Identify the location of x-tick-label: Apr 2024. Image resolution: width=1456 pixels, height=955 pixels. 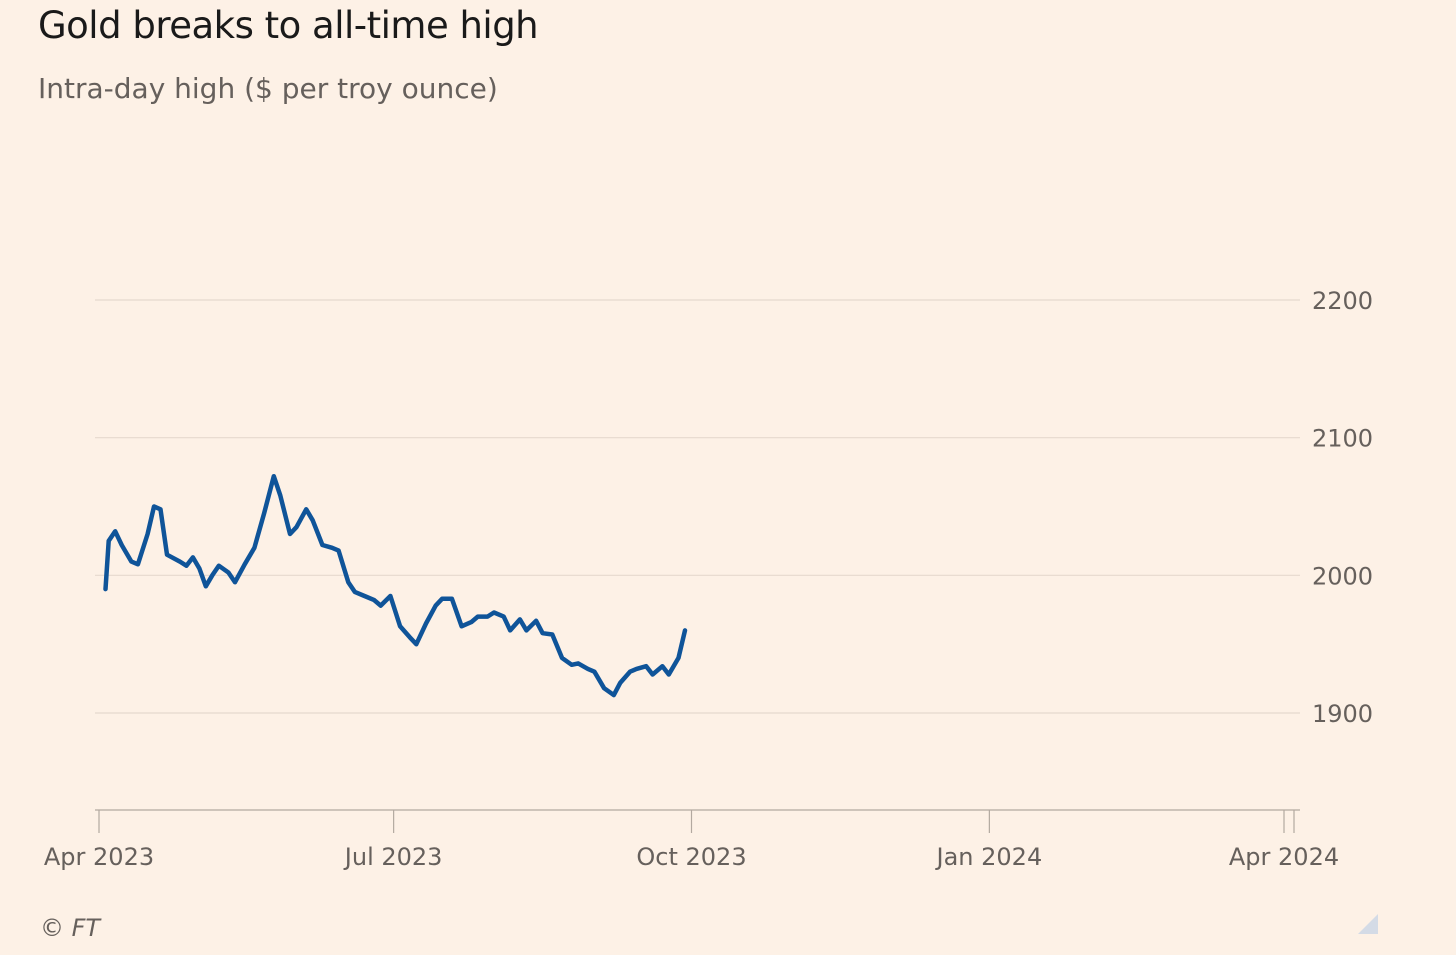
(1284, 857).